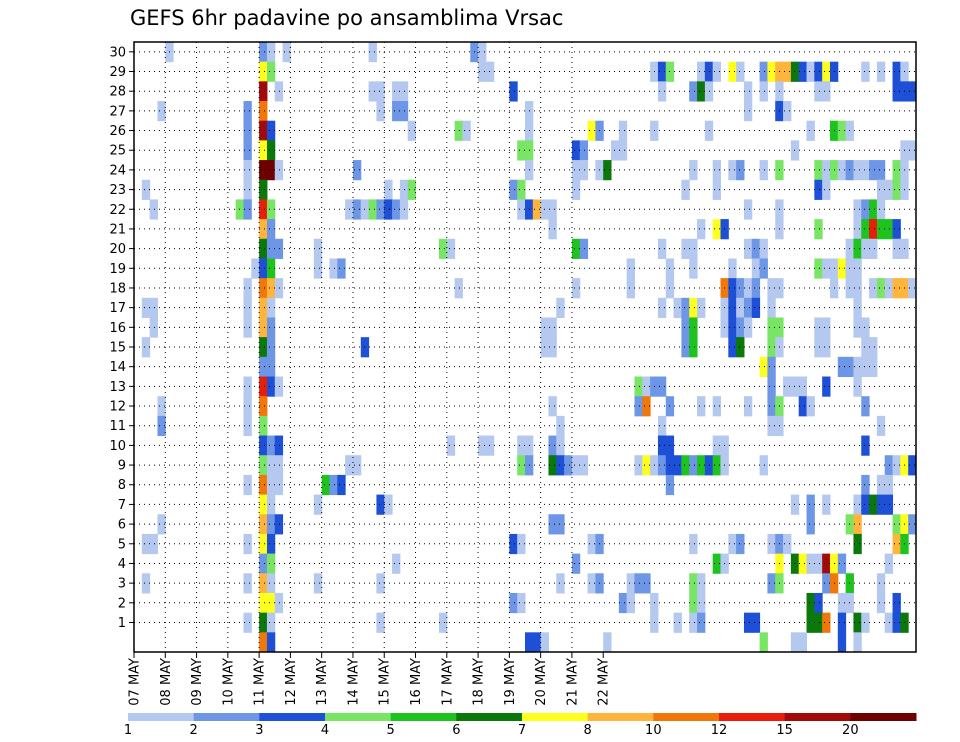 Image resolution: width=960 pixels, height=742 pixels. I want to click on colorbar-label: 4, so click(325, 730).